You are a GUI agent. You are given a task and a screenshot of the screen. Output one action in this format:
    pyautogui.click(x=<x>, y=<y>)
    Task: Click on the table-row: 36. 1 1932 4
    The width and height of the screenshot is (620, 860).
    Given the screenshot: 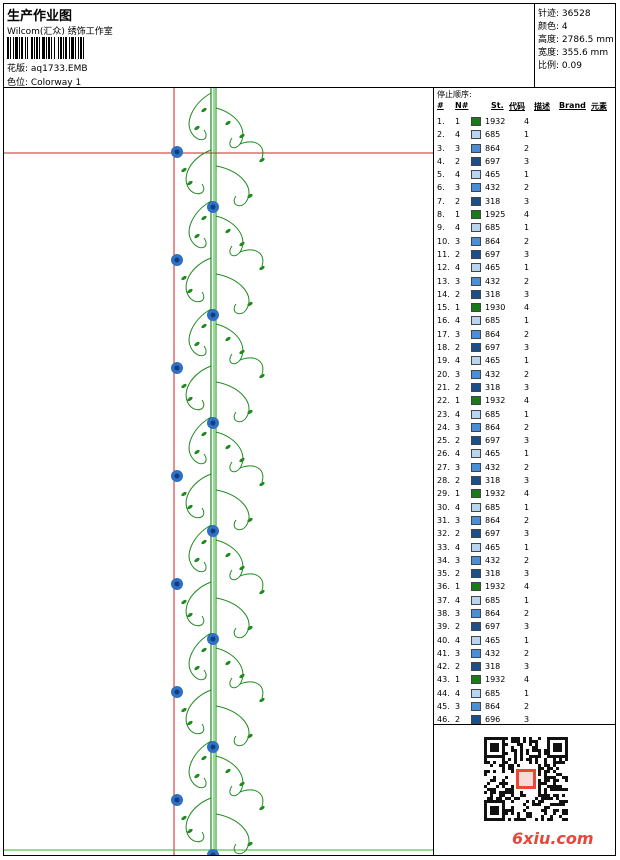 What is the action you would take?
    pyautogui.click(x=526, y=586)
    